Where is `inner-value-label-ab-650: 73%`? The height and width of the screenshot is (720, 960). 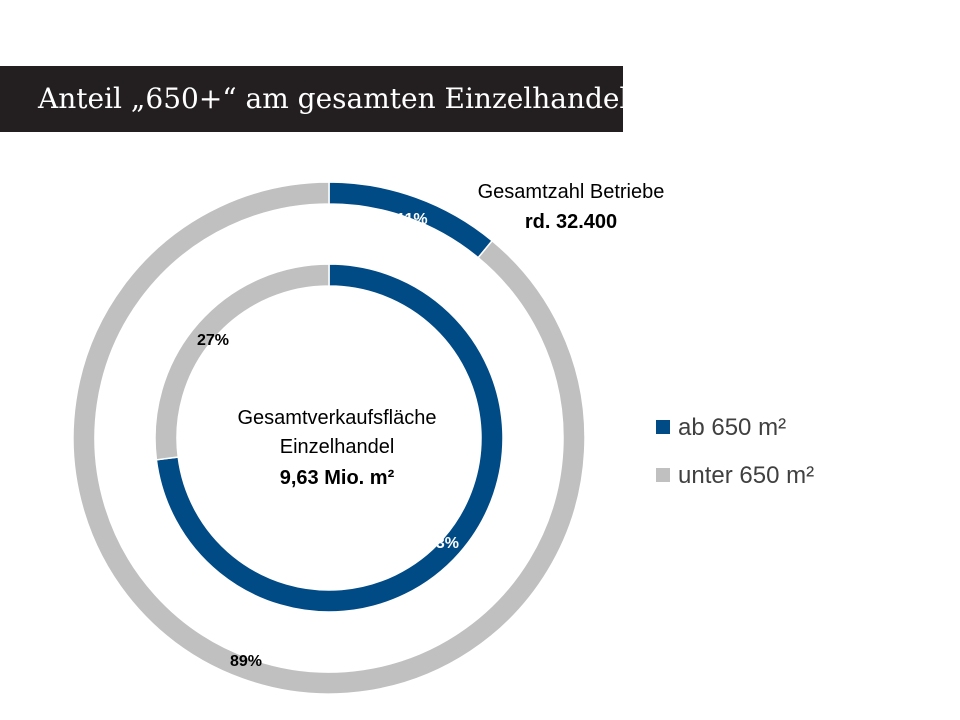
inner-value-label-ab-650: 73% is located at coordinates (443, 543).